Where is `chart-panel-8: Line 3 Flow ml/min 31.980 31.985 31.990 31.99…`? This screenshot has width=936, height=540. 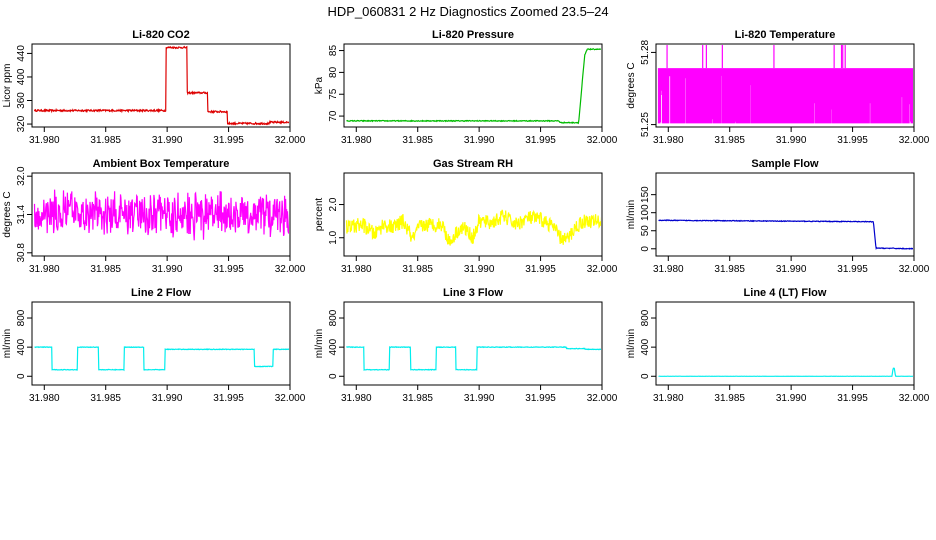 chart-panel-8: Line 3 Flow ml/min 31.980 31.985 31.990 31.99… is located at coordinates (466, 345).